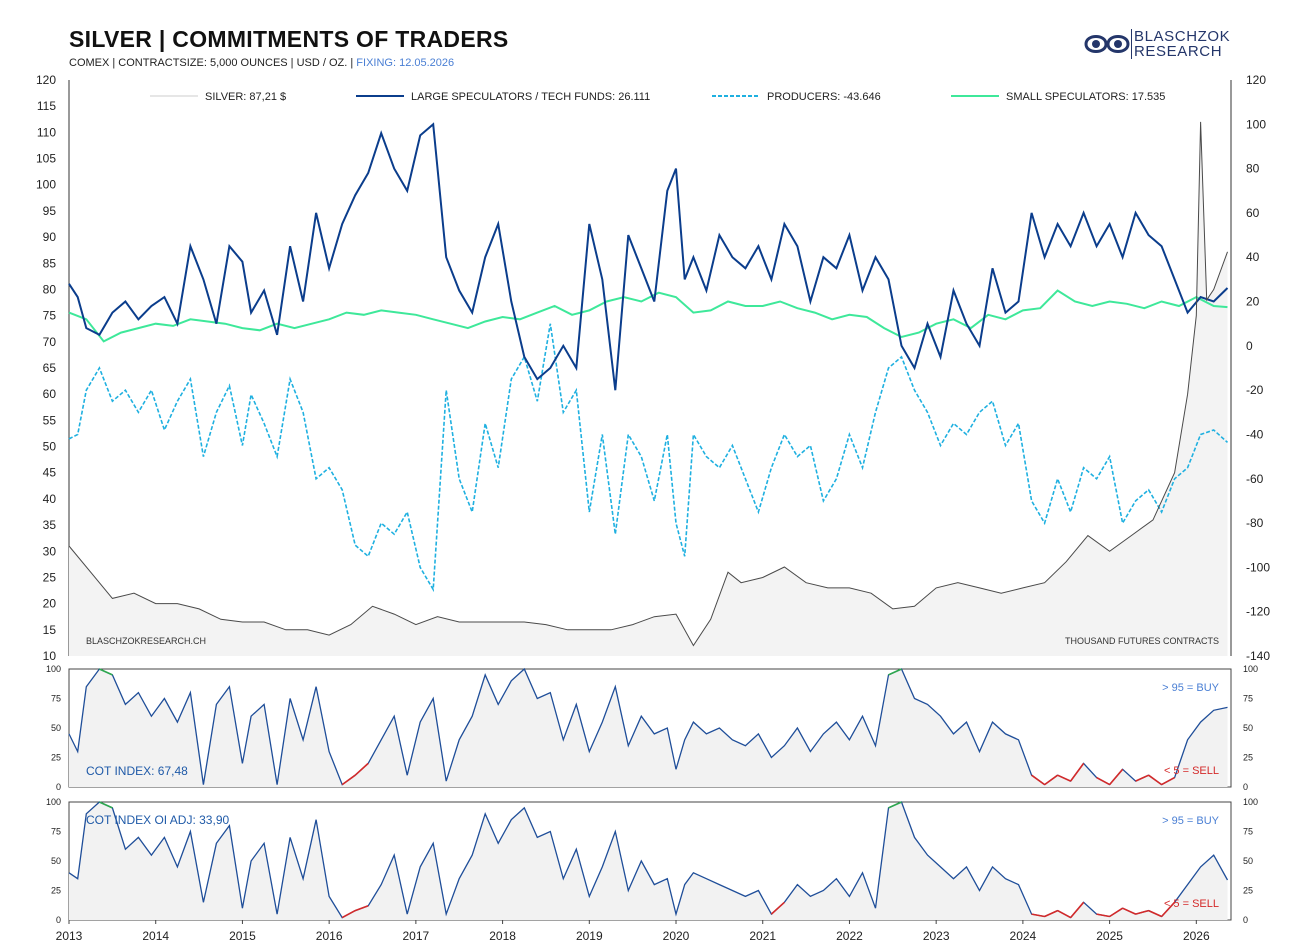  I want to click on left-tick-label: 10, so click(50, 656).